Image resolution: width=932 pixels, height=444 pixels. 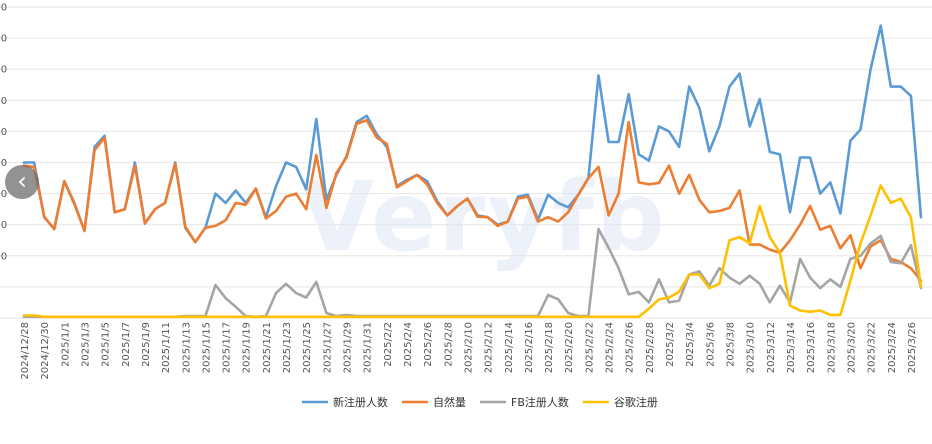 I want to click on x-tick-label: 2025/1/15, so click(x=206, y=347).